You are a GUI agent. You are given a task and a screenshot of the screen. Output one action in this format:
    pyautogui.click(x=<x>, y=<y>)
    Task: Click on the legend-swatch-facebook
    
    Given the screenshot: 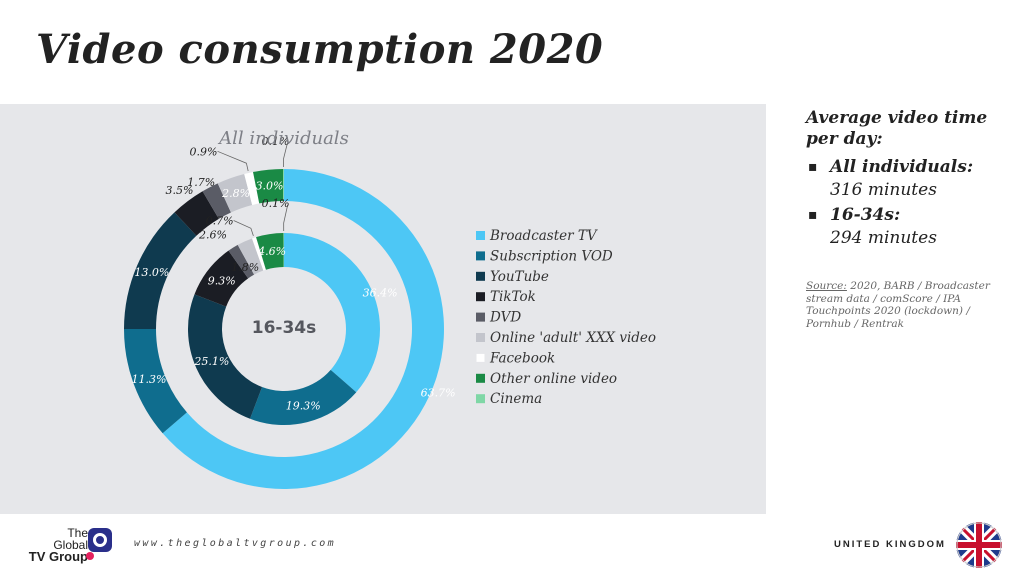 What is the action you would take?
    pyautogui.click(x=480, y=357)
    